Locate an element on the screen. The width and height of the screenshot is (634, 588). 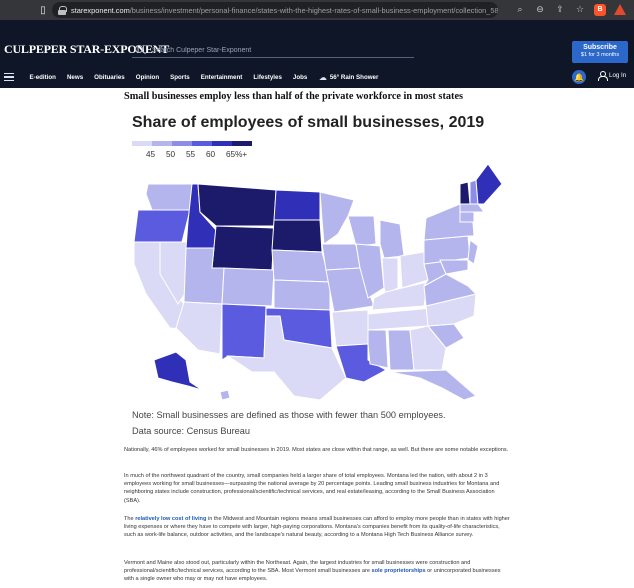
state-north-dakota is located at coordinates (297, 205).